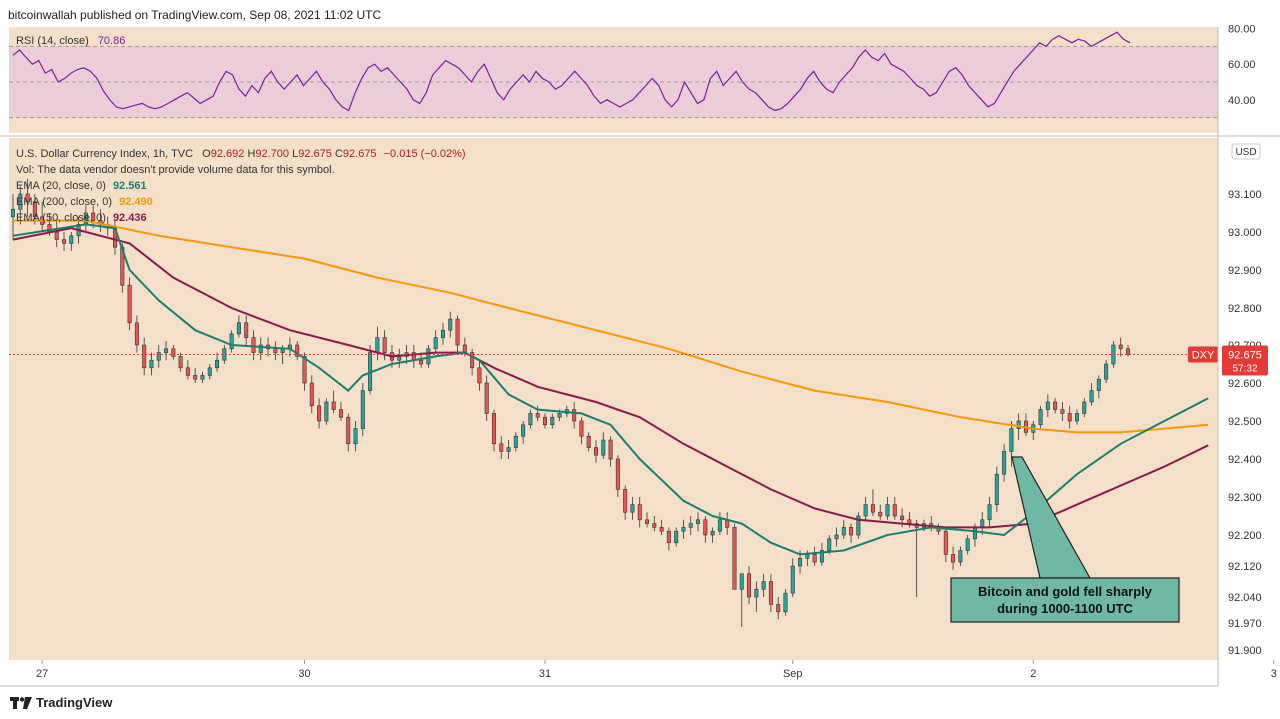 This screenshot has width=1280, height=719. What do you see at coordinates (658, 670) in the screenshot?
I see `time-axis: 273031Sep23678` at bounding box center [658, 670].